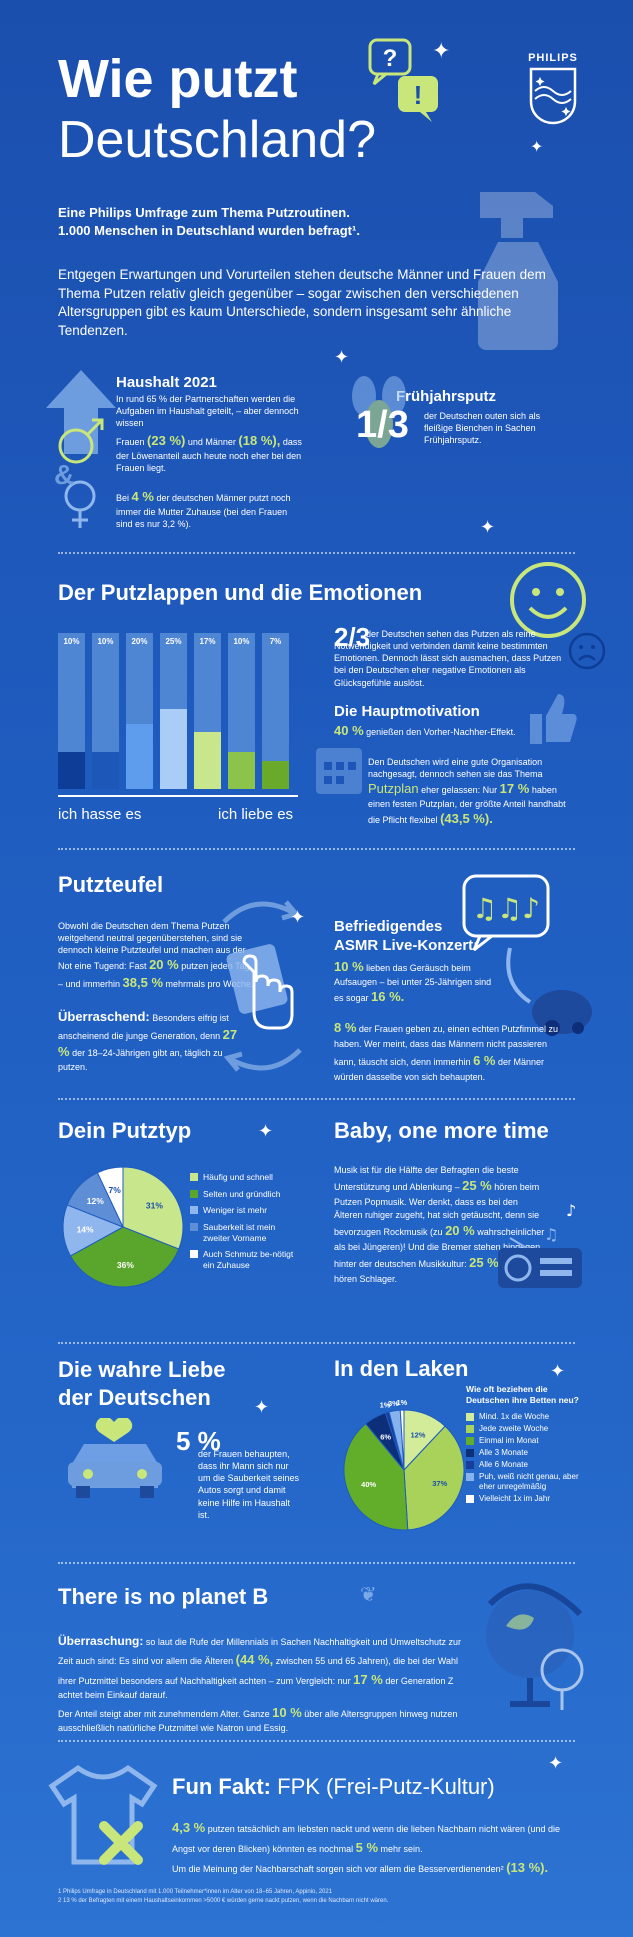 Image resolution: width=633 pixels, height=1937 pixels. What do you see at coordinates (115, 1459) in the screenshot?
I see `car-heart-icon` at bounding box center [115, 1459].